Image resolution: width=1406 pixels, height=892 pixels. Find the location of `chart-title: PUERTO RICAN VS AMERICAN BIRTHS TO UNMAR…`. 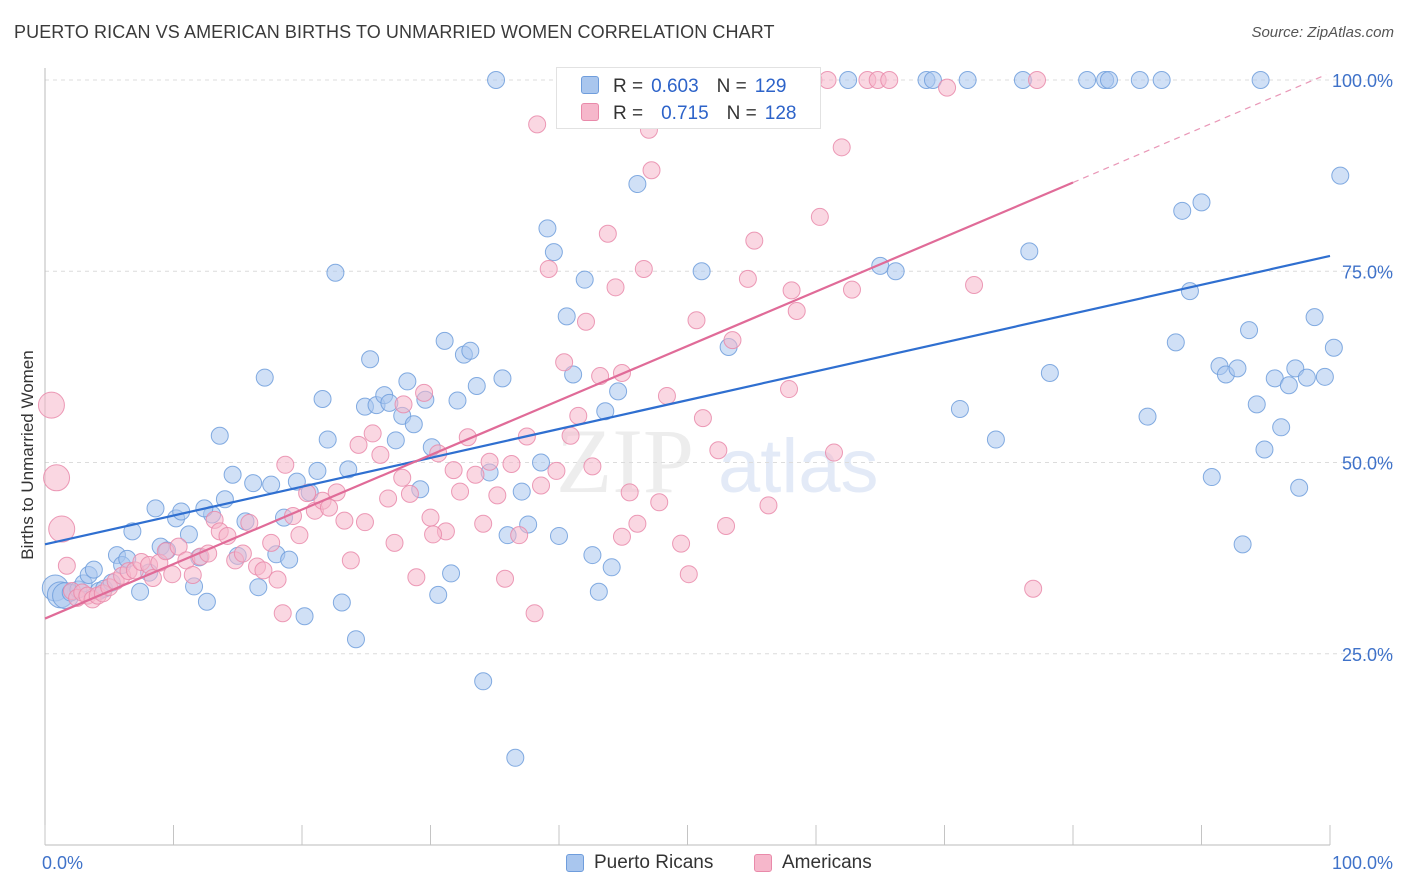

chart-title: PUERTO RICAN VS AMERICAN BIRTHS TO UNMAR… is located at coordinates (394, 32).